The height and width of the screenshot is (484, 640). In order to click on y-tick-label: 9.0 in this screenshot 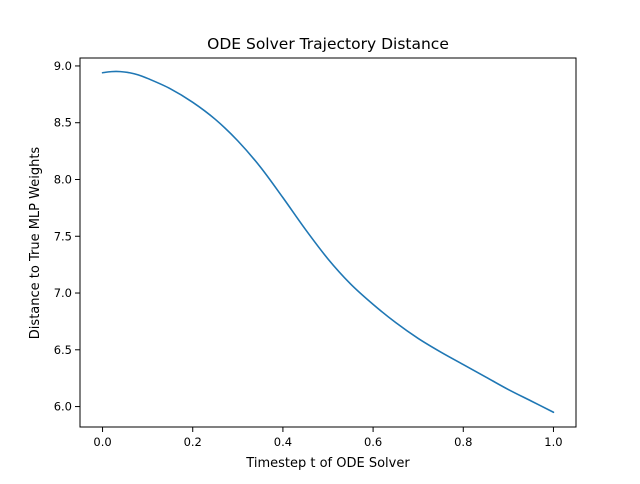, I will do `click(63, 66)`.